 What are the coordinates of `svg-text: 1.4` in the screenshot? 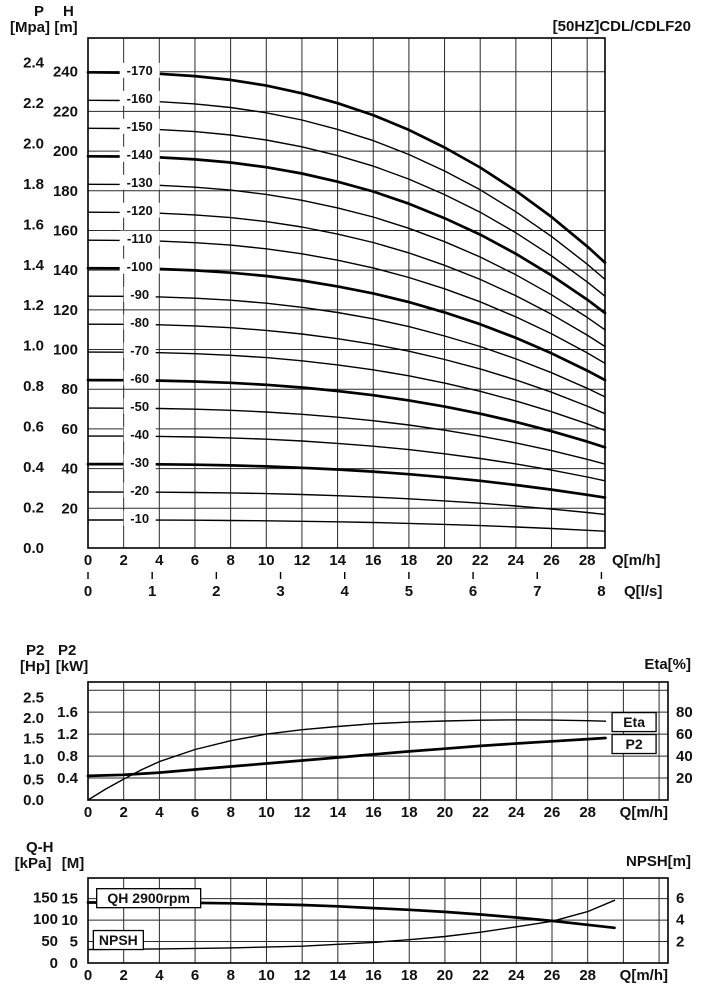 It's located at (34, 265).